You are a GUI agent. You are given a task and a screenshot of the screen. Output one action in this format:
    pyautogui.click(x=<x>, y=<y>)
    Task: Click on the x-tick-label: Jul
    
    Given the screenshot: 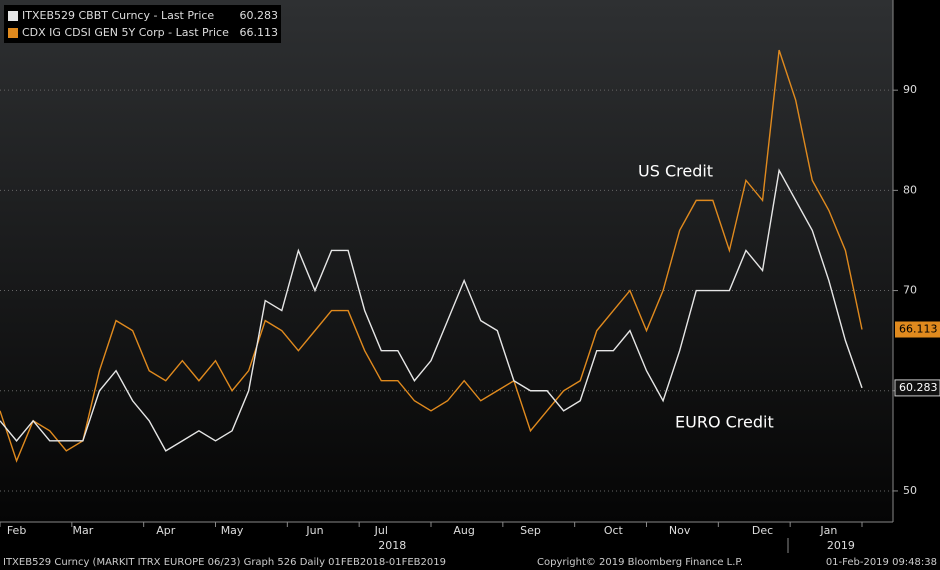 What is the action you would take?
    pyautogui.click(x=381, y=530)
    